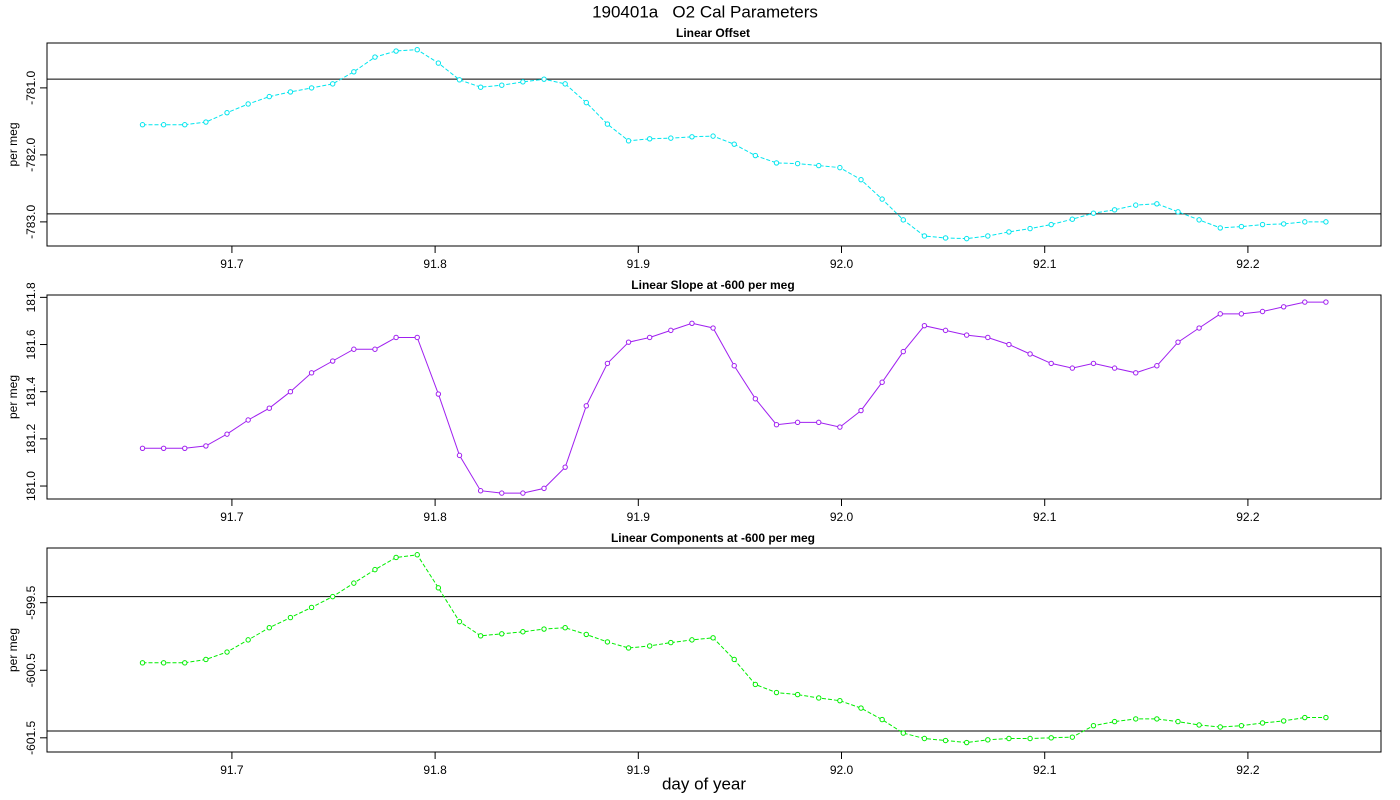 The image size is (1400, 800). Describe the element at coordinates (1248, 770) in the screenshot. I see `x-tick-label: 92.2` at that location.